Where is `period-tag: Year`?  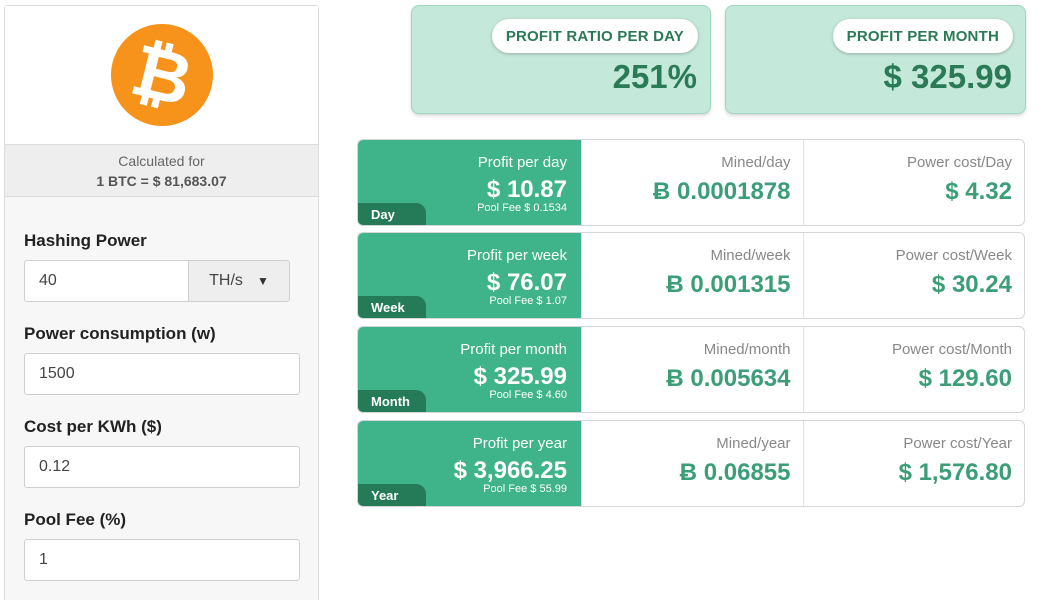 period-tag: Year is located at coordinates (392, 495).